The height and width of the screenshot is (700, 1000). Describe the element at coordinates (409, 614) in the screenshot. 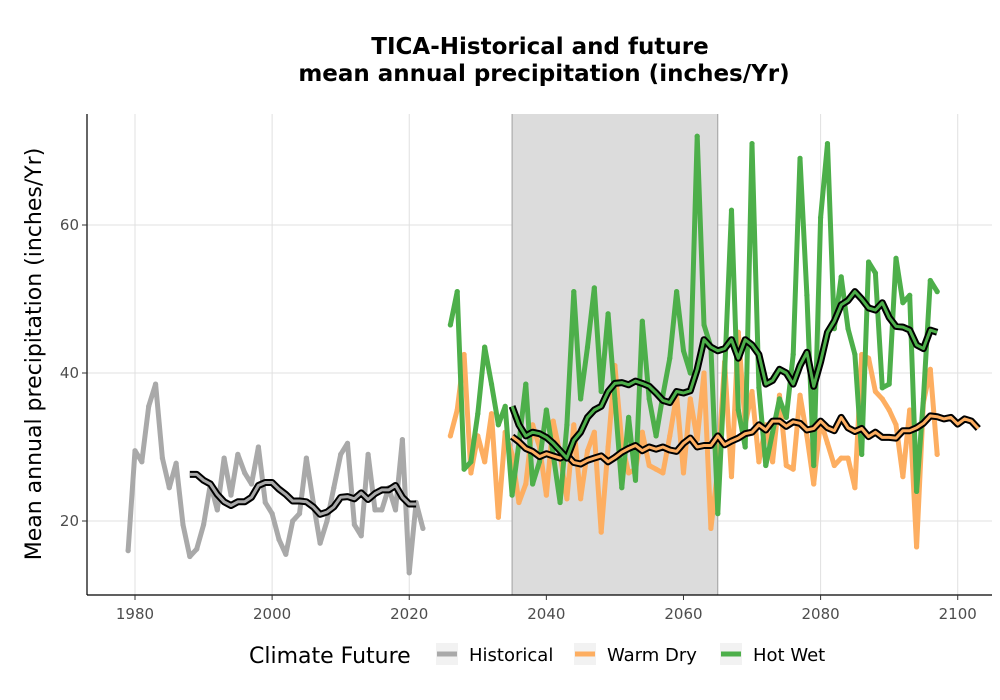

I see `x-tick-label: 2020` at that location.